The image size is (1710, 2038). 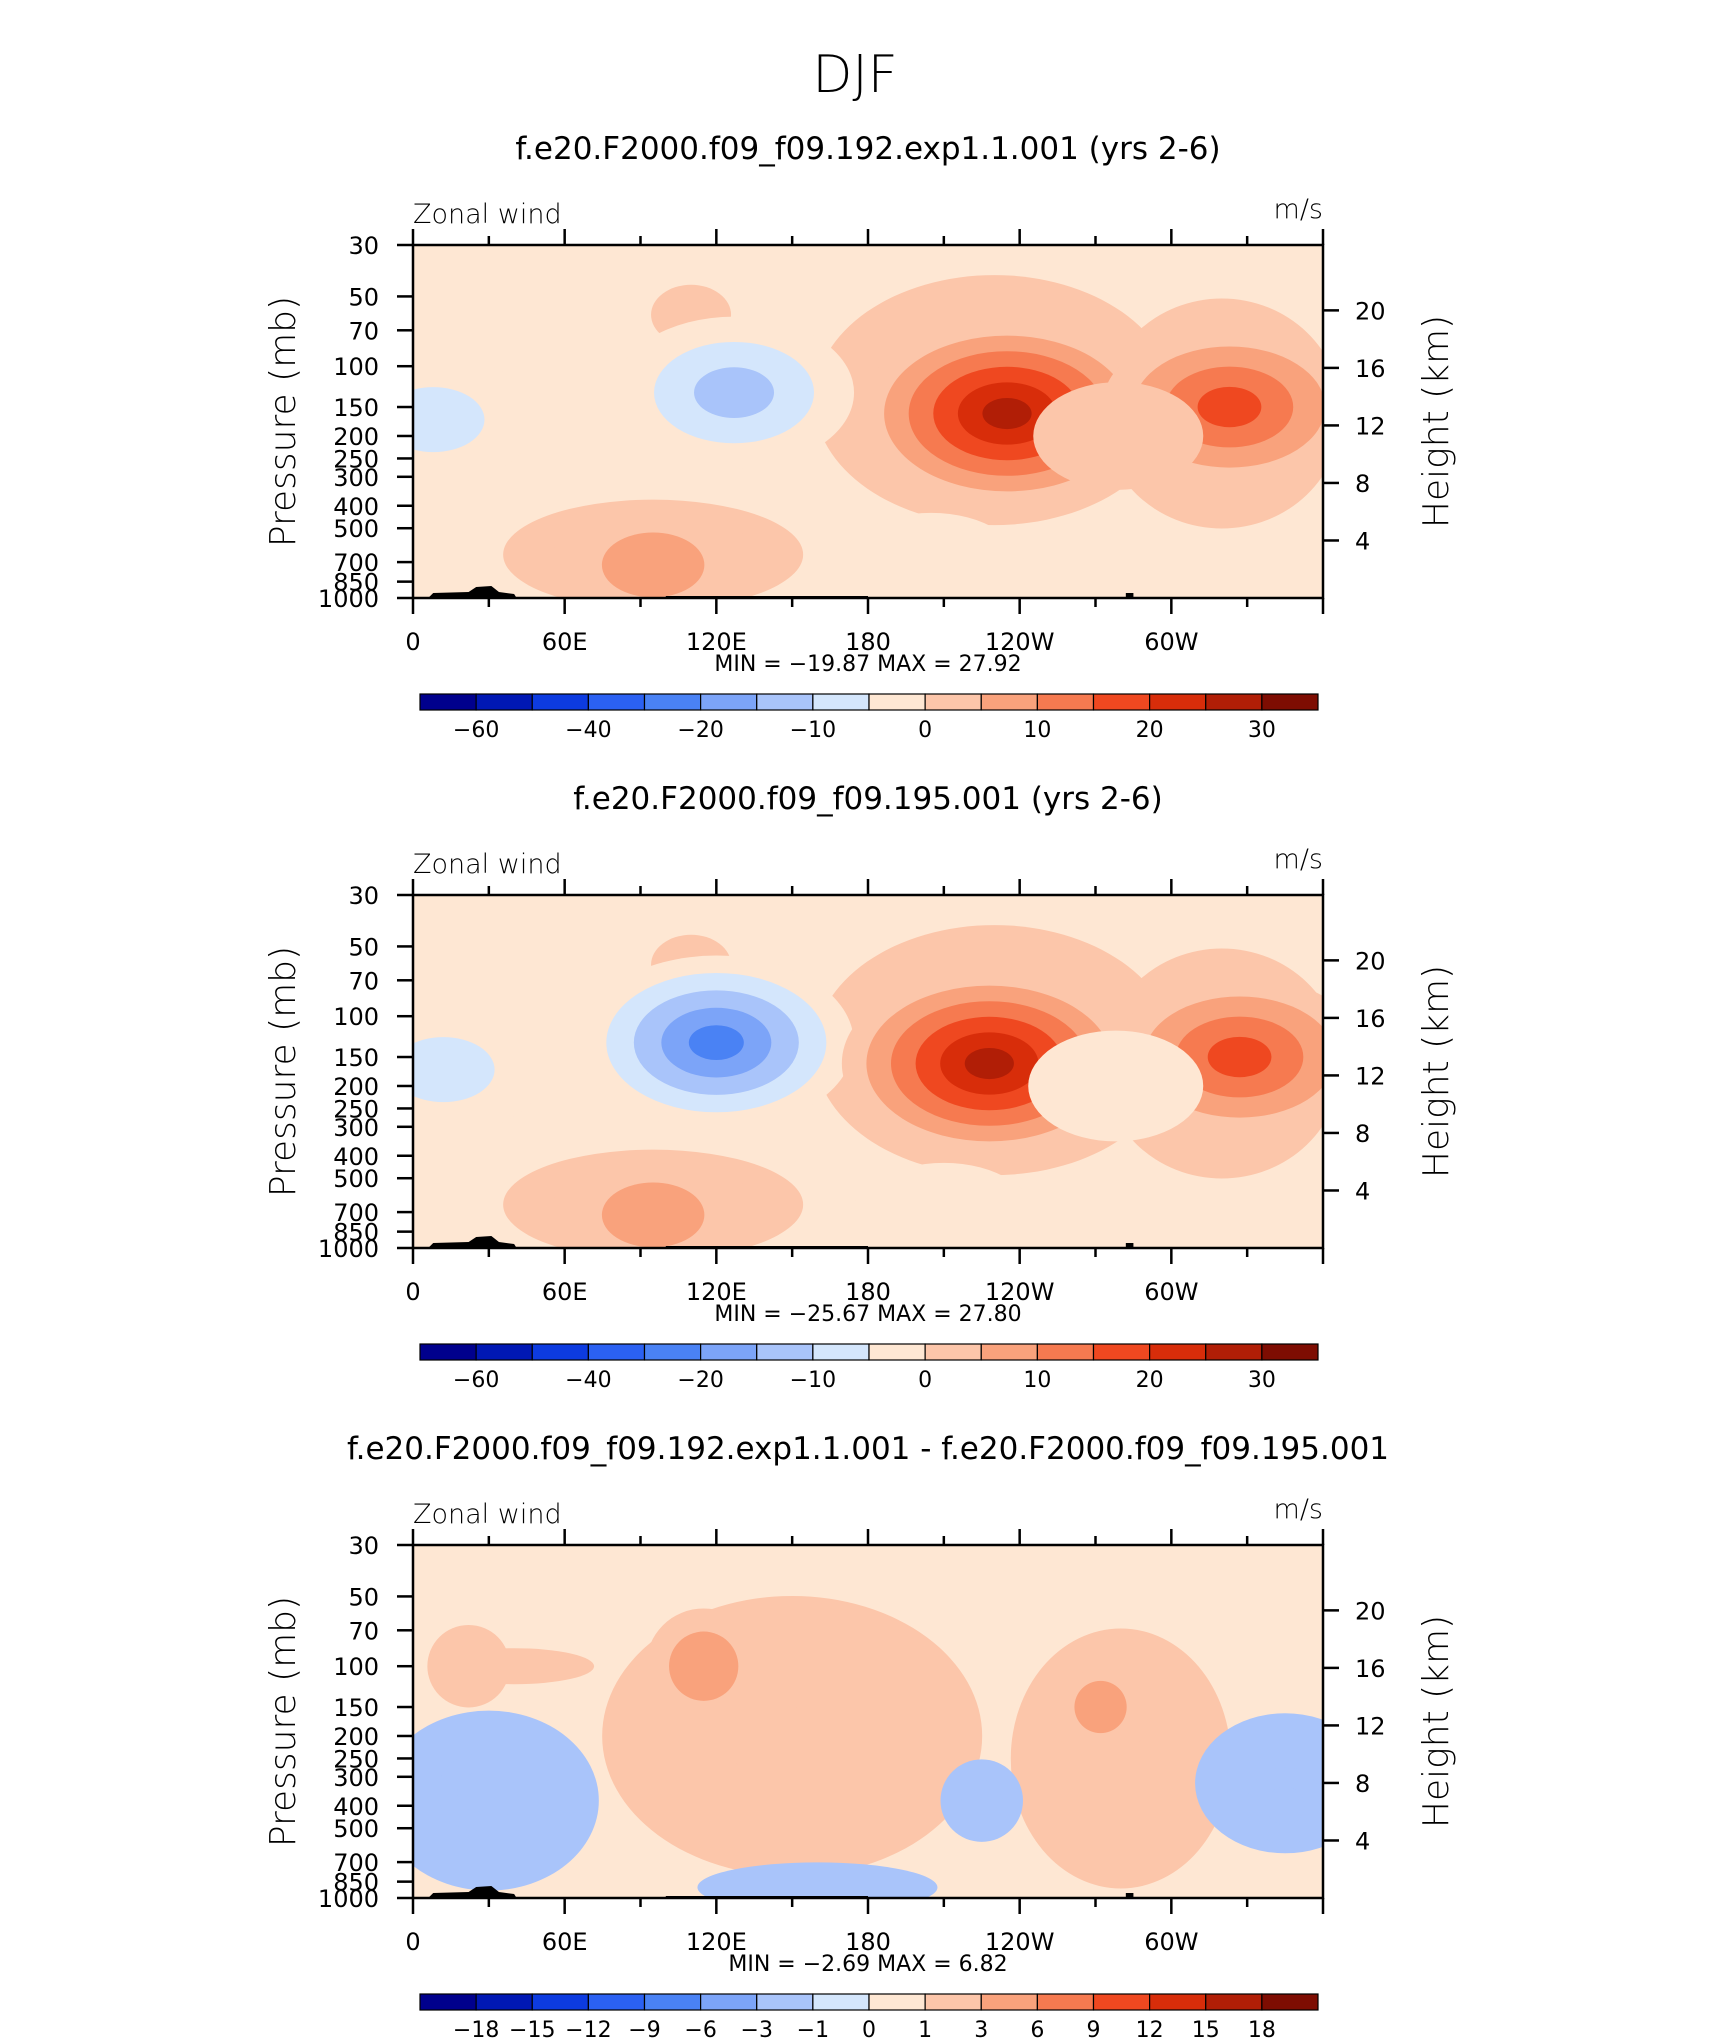 I want to click on x-tick-label: 60W, so click(x=1171, y=642).